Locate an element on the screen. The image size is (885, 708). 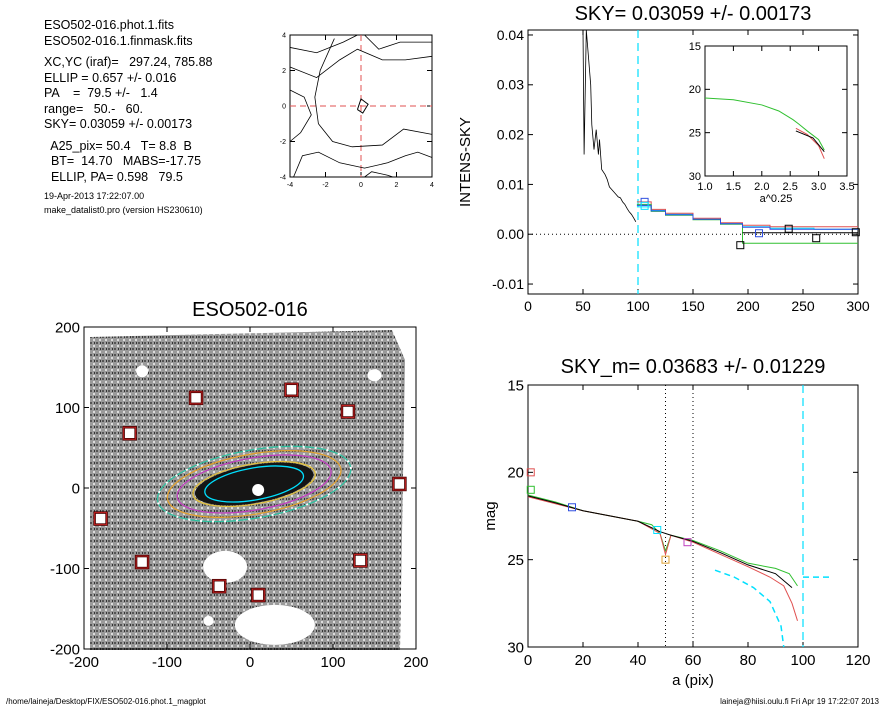
sky-xtick-label: 200 is located at coordinates (748, 306).